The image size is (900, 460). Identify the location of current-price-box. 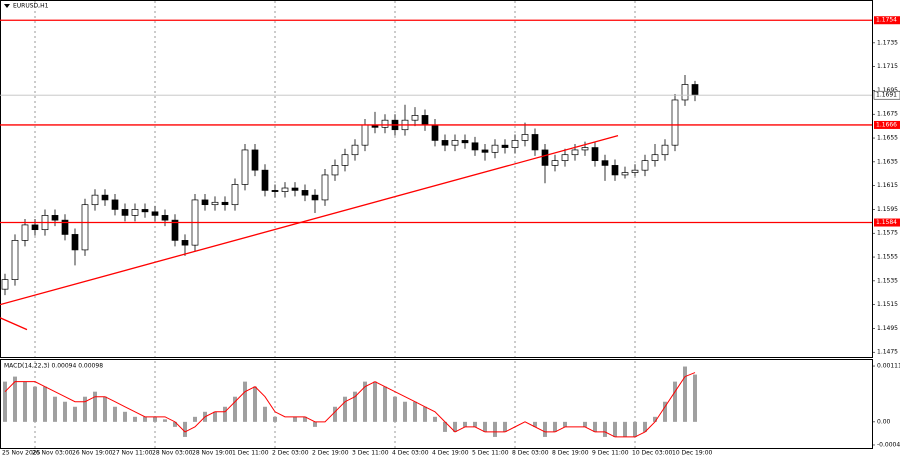
(886, 95).